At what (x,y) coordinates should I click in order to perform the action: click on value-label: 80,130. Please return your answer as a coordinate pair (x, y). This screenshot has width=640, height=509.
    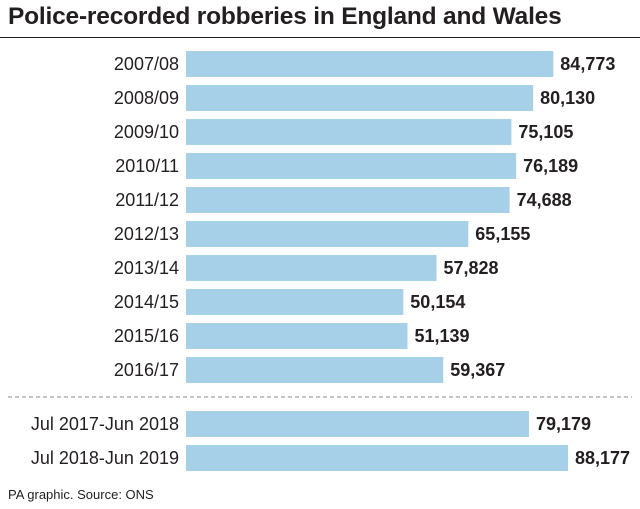
    Looking at the image, I should click on (567, 98).